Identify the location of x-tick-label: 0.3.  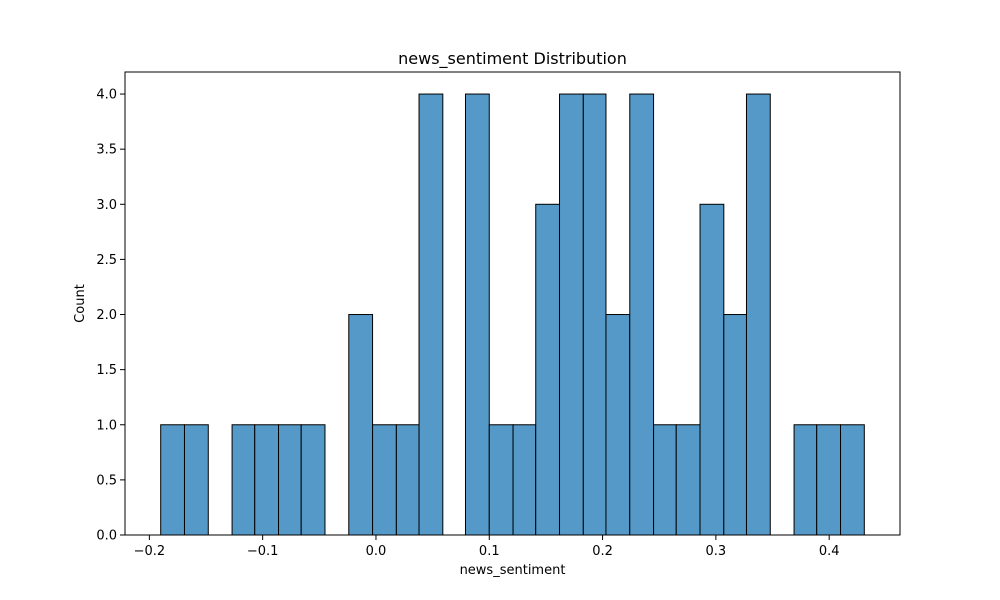
(716, 551).